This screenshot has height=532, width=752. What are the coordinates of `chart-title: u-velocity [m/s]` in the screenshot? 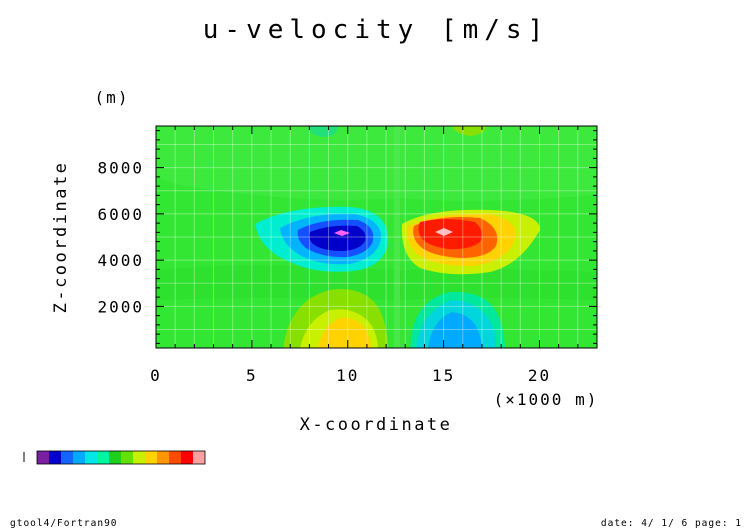 It's located at (376, 30).